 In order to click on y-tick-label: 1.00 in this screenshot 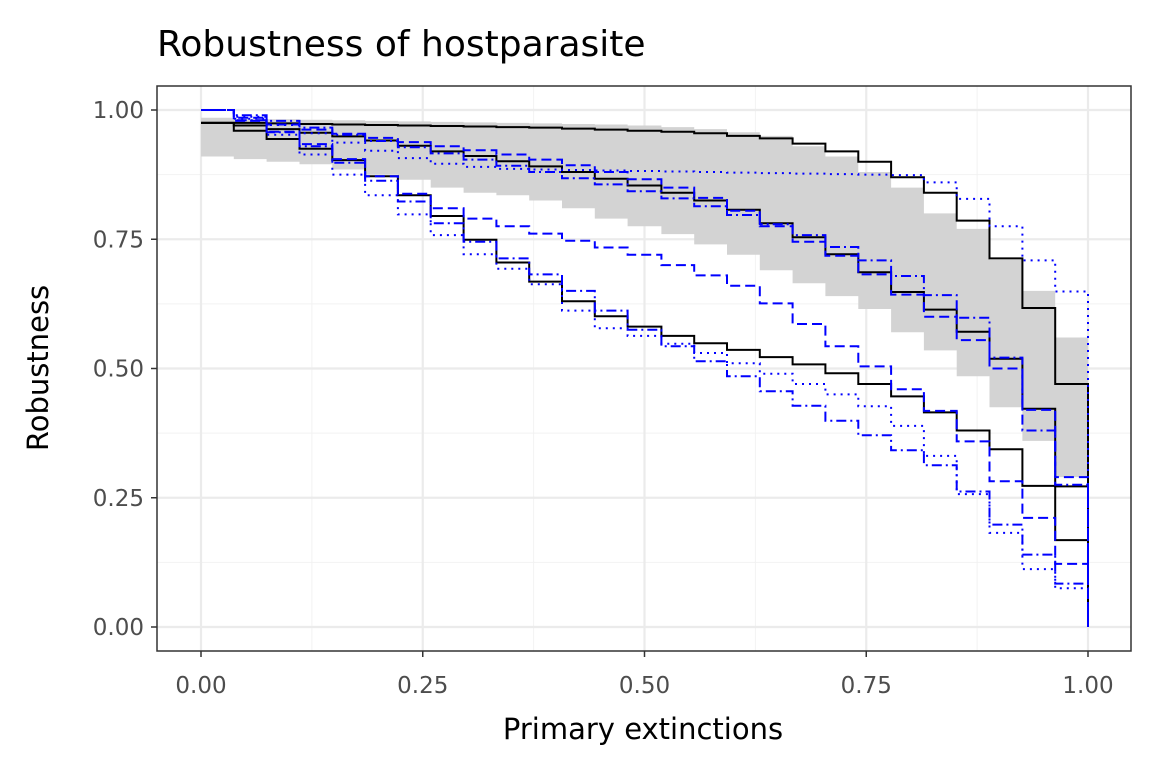, I will do `click(118, 111)`.